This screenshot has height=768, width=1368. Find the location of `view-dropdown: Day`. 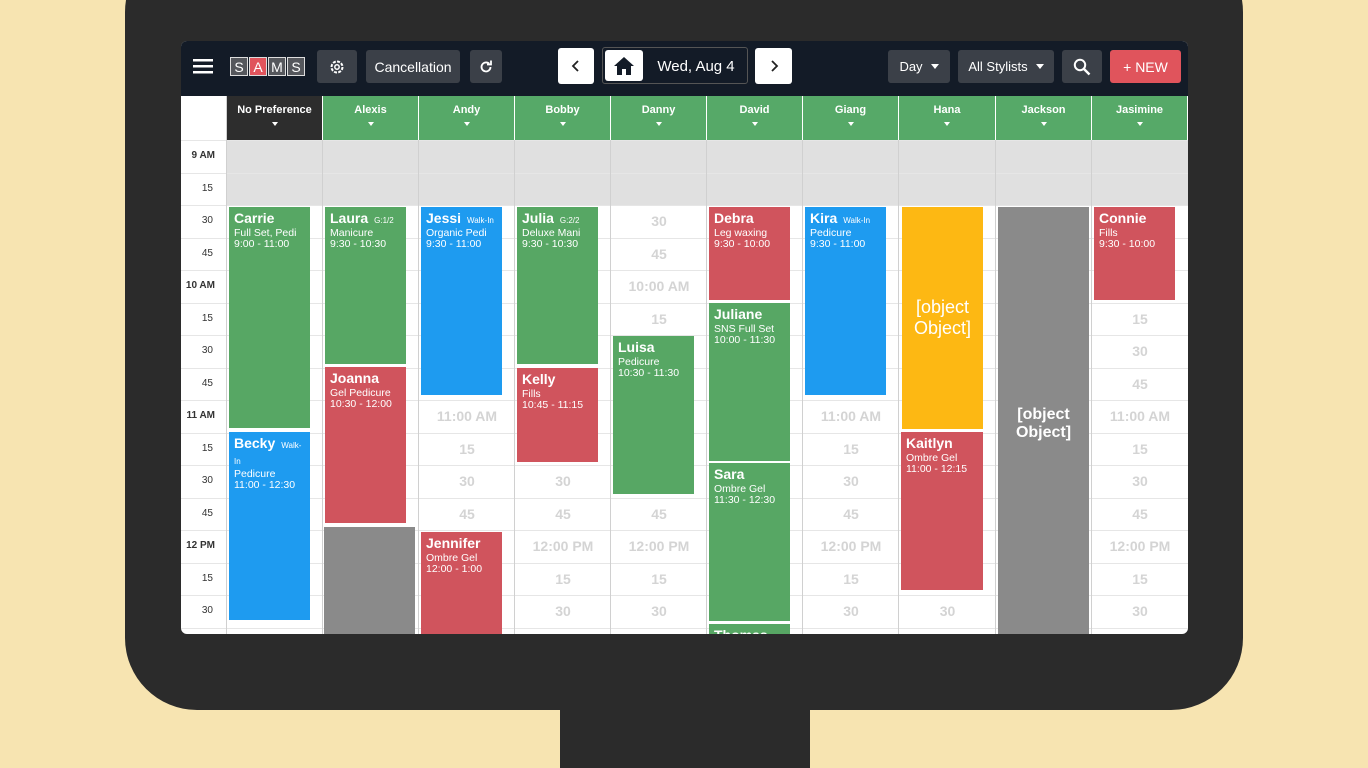

view-dropdown: Day is located at coordinates (919, 66).